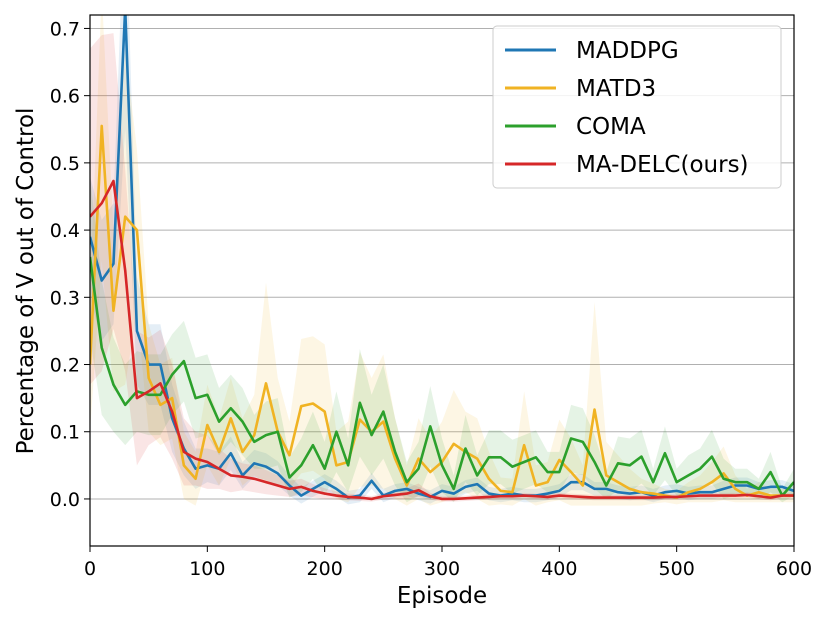 The image size is (830, 627). I want to click on x-tick-label: 400, so click(559, 569).